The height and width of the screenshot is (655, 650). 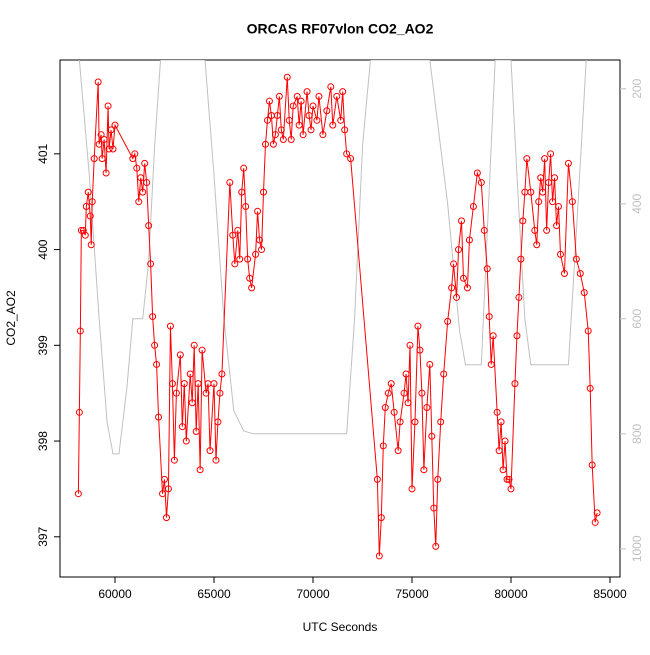 I want to click on y-axis-label: CO2_AO2, so click(x=11, y=318).